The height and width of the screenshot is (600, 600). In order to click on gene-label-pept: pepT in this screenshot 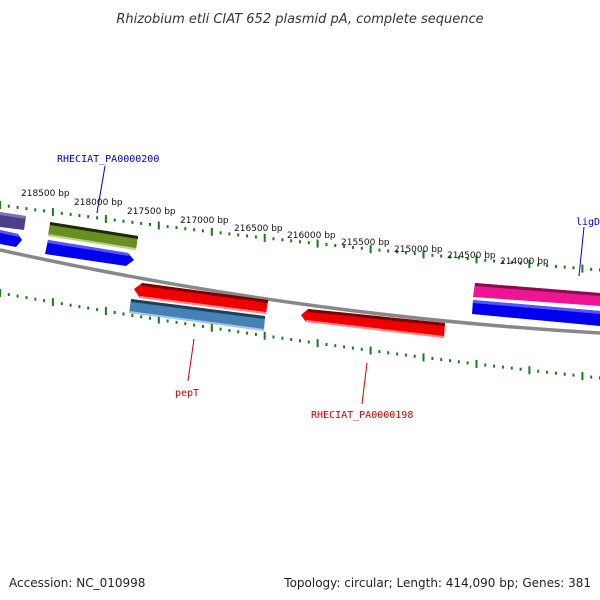, I will do `click(187, 393)`.